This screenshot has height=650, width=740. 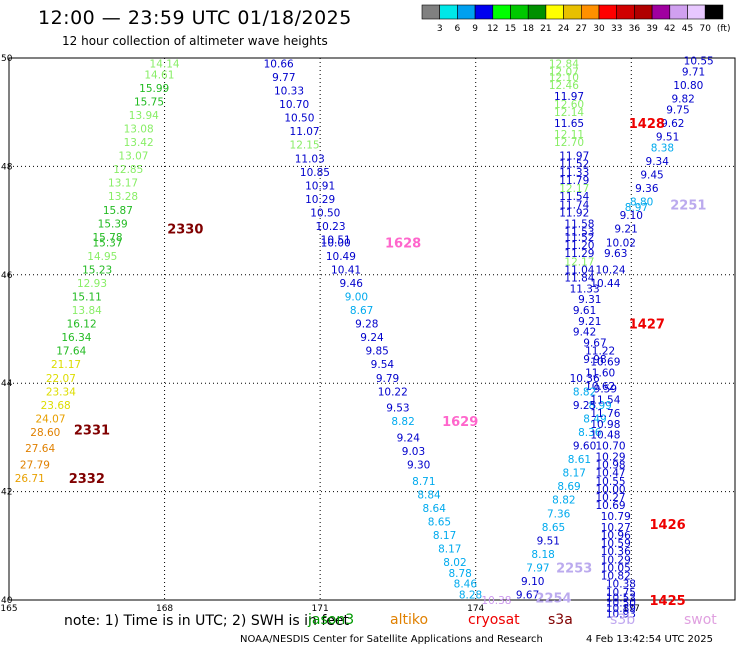 I want to click on scale-tick-label: 18, so click(x=528, y=29).